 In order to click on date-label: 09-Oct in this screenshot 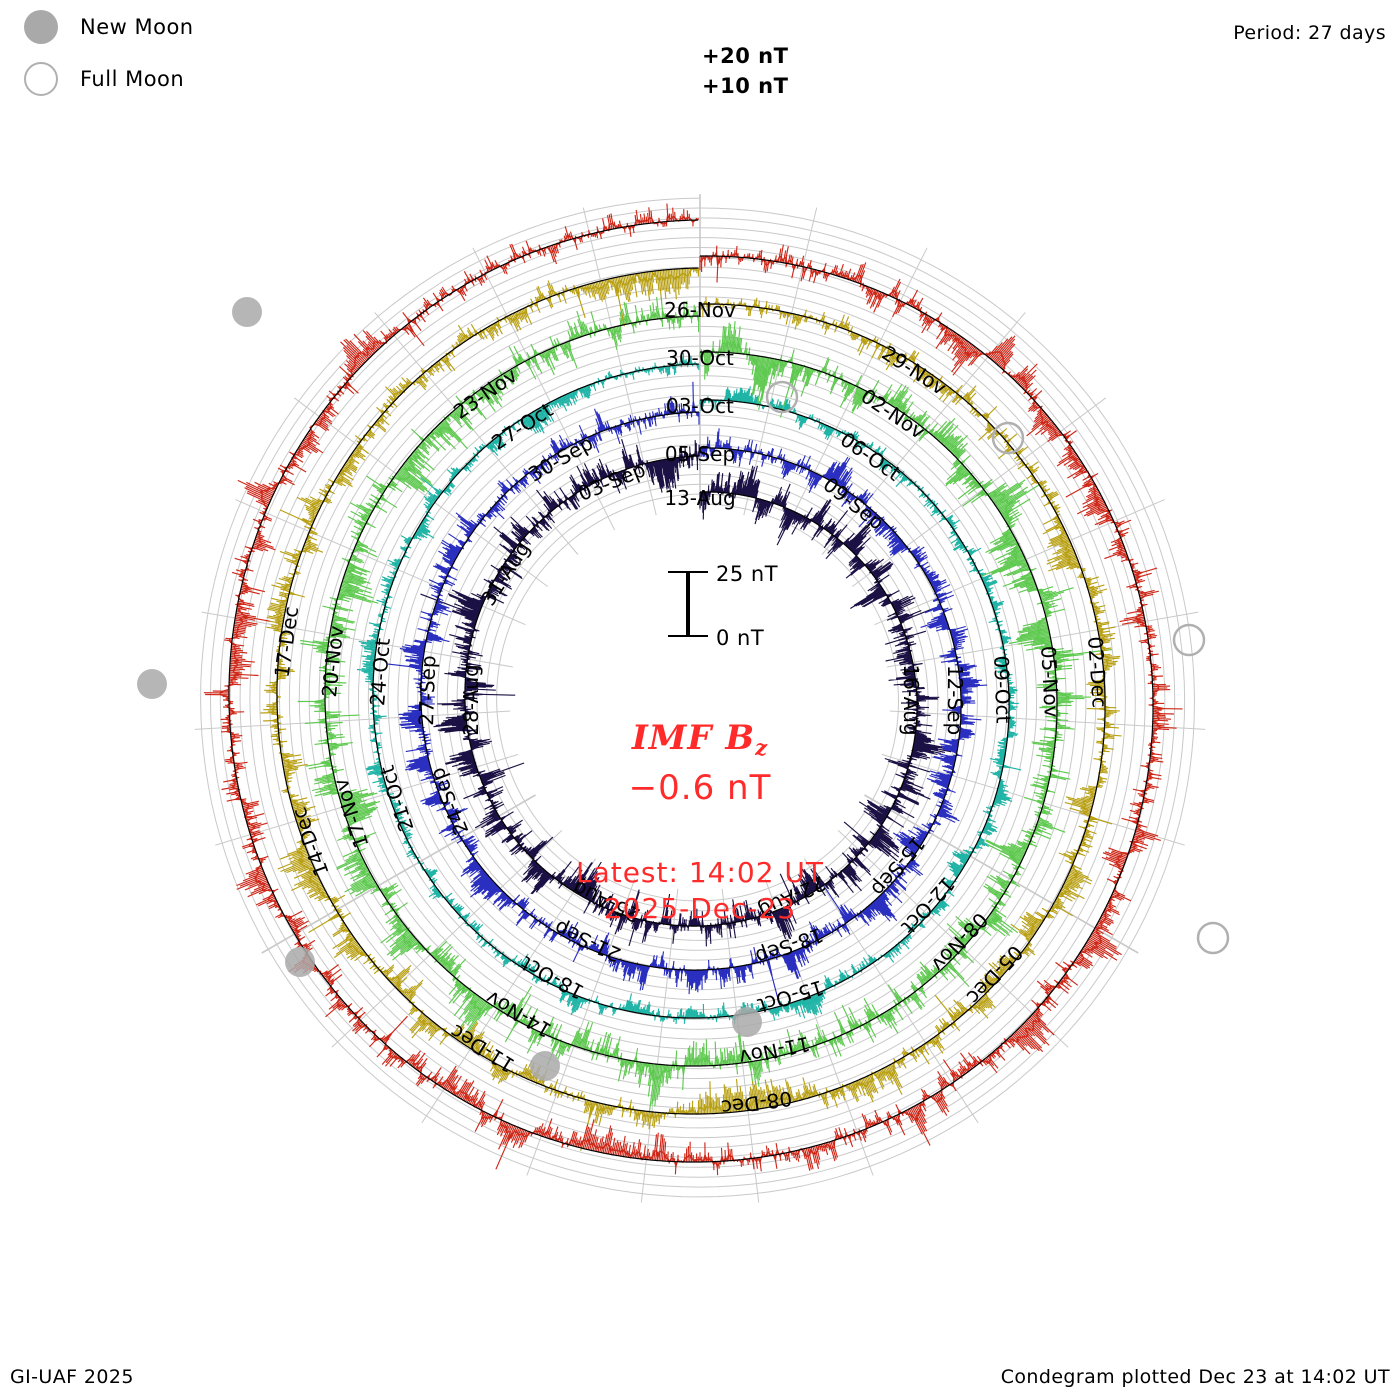, I will do `click(1002, 689)`.